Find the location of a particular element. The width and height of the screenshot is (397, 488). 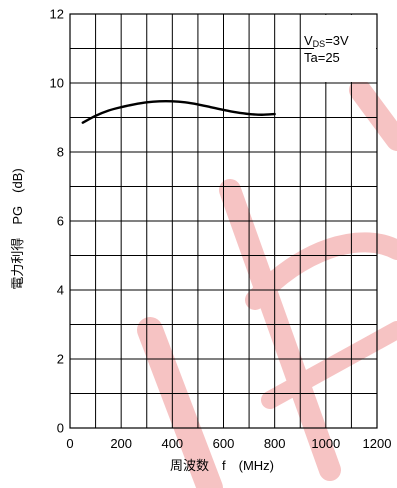

series-layer is located at coordinates (178, 111).